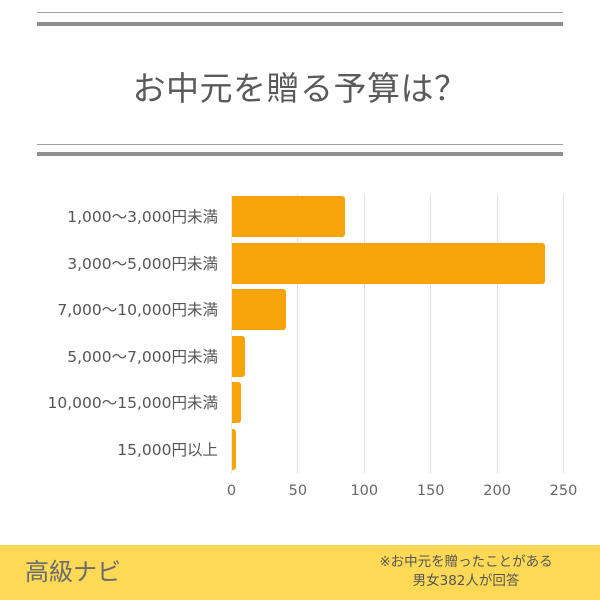 Image resolution: width=600 pixels, height=600 pixels. Describe the element at coordinates (430, 491) in the screenshot. I see `x-tick-label: 150` at that location.